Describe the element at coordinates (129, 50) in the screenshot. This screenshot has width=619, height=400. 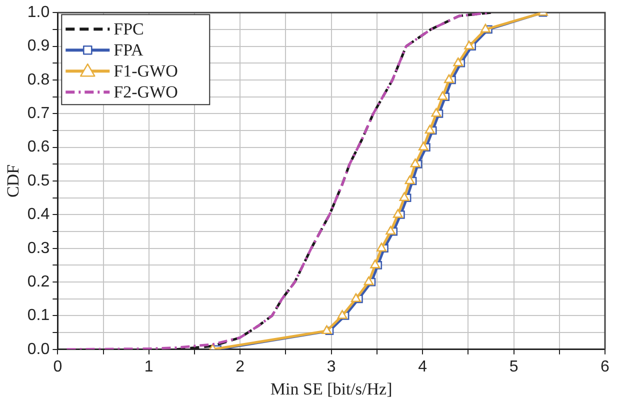
I see `legend-label: FPA` at that location.